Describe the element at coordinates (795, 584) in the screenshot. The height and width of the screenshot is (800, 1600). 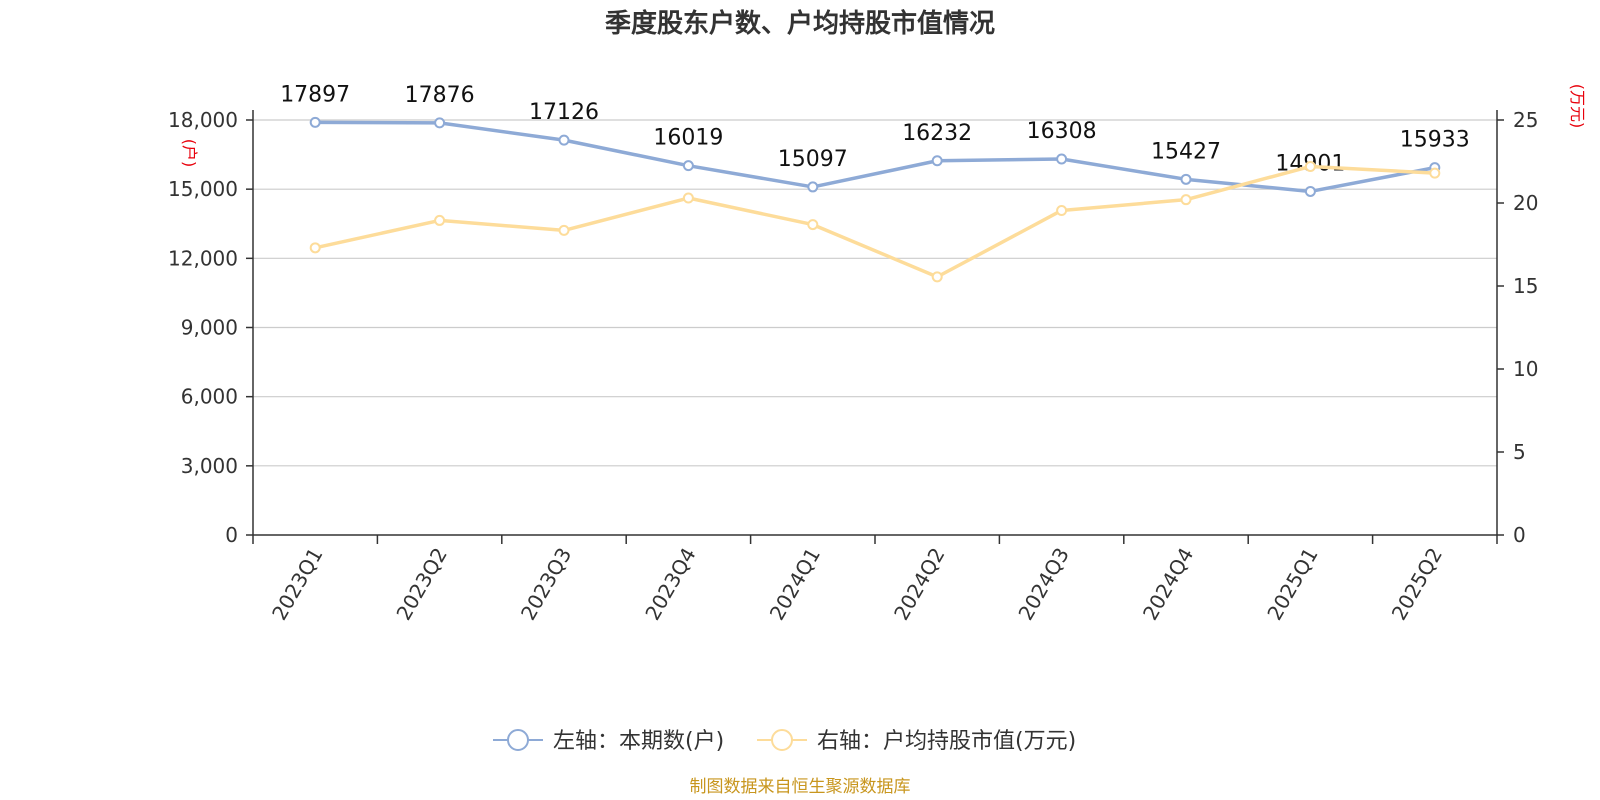
I see `x-axis-tick-label: 2024Q1` at that location.